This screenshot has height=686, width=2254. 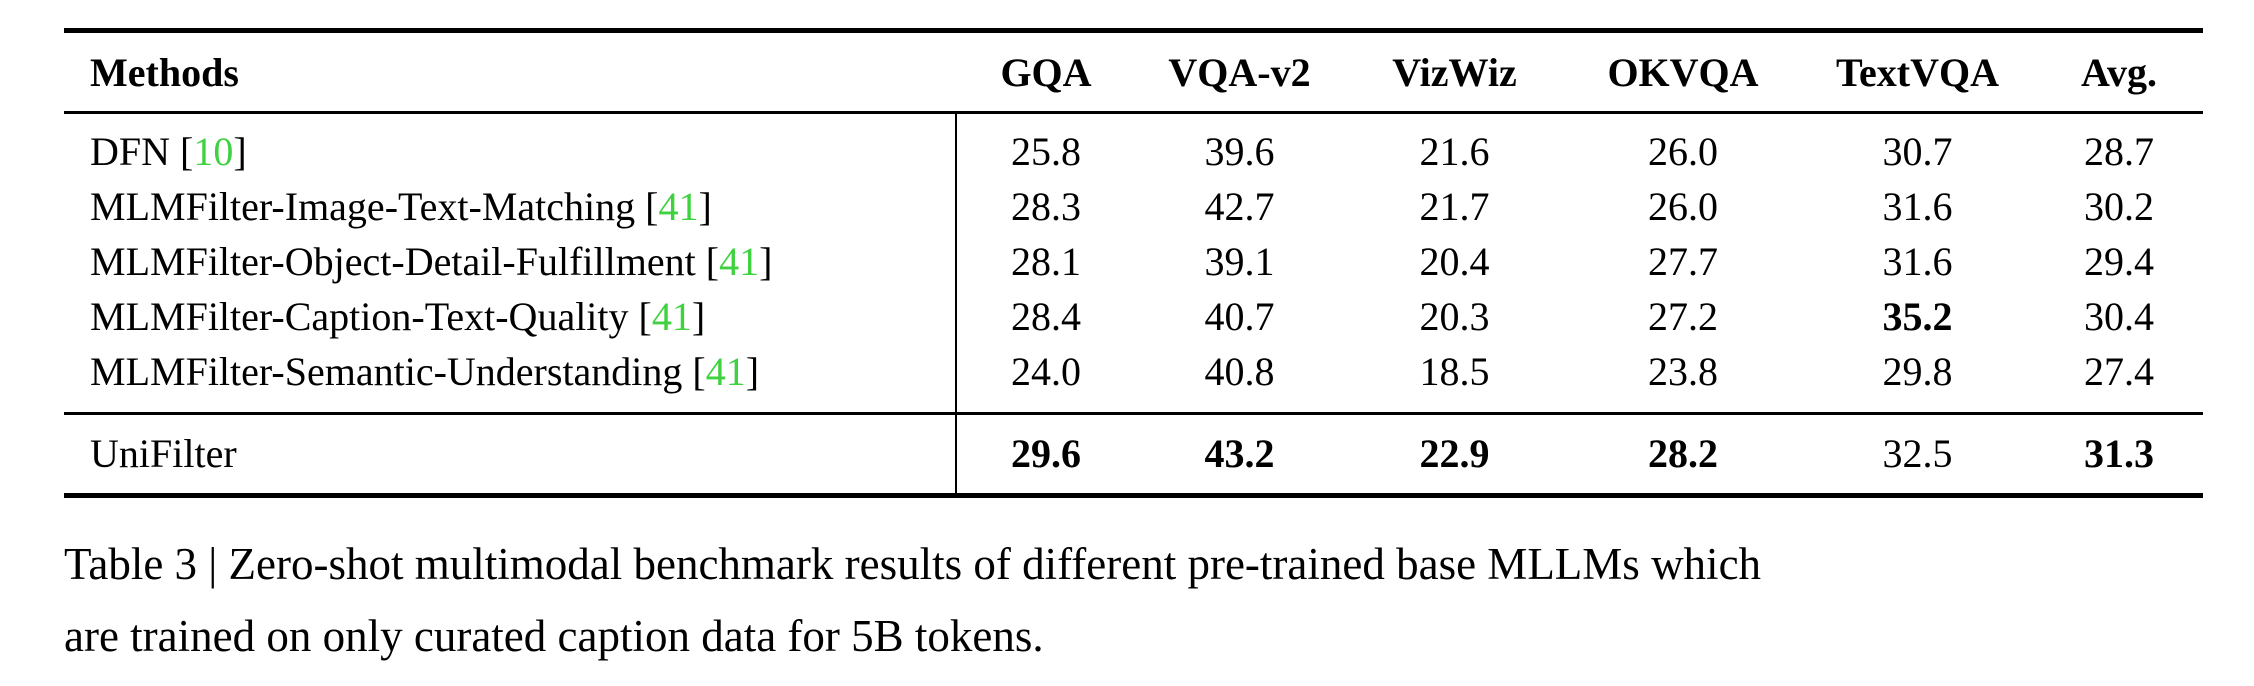 What do you see at coordinates (1046, 371) in the screenshot?
I see `cell-gqa: 24.0` at bounding box center [1046, 371].